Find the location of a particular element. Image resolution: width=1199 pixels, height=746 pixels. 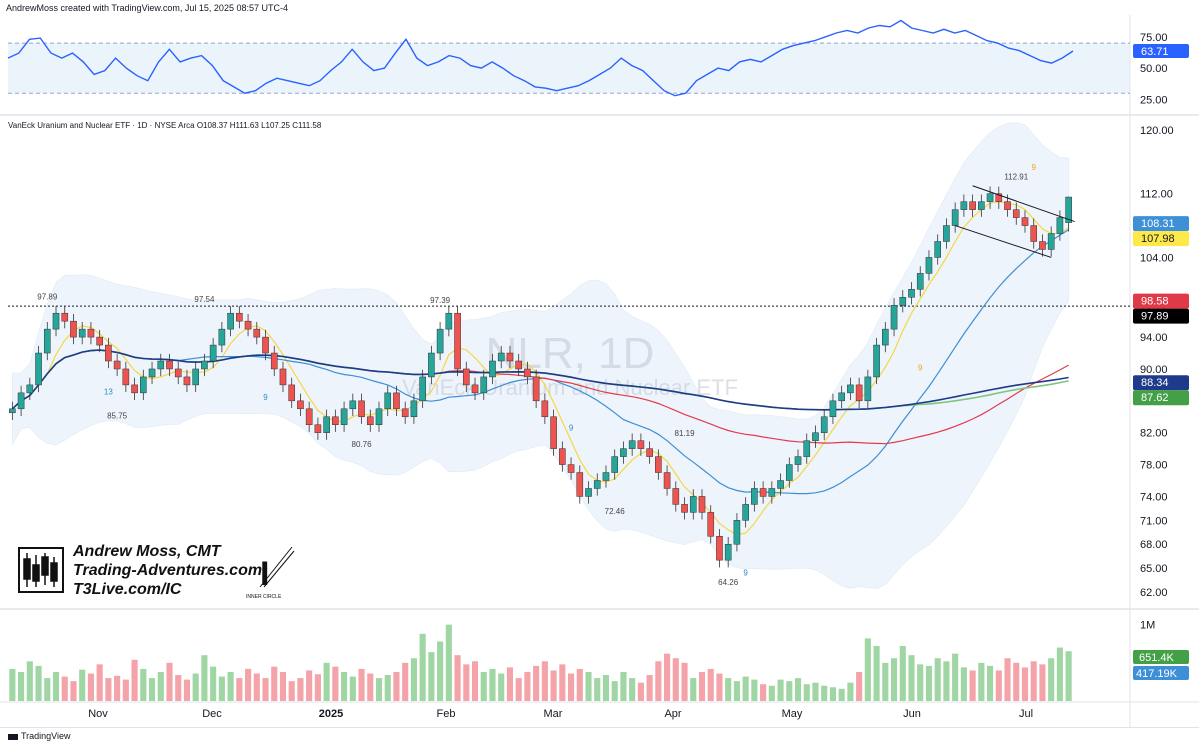

price-tick-label: 65.00 is located at coordinates (1154, 569).